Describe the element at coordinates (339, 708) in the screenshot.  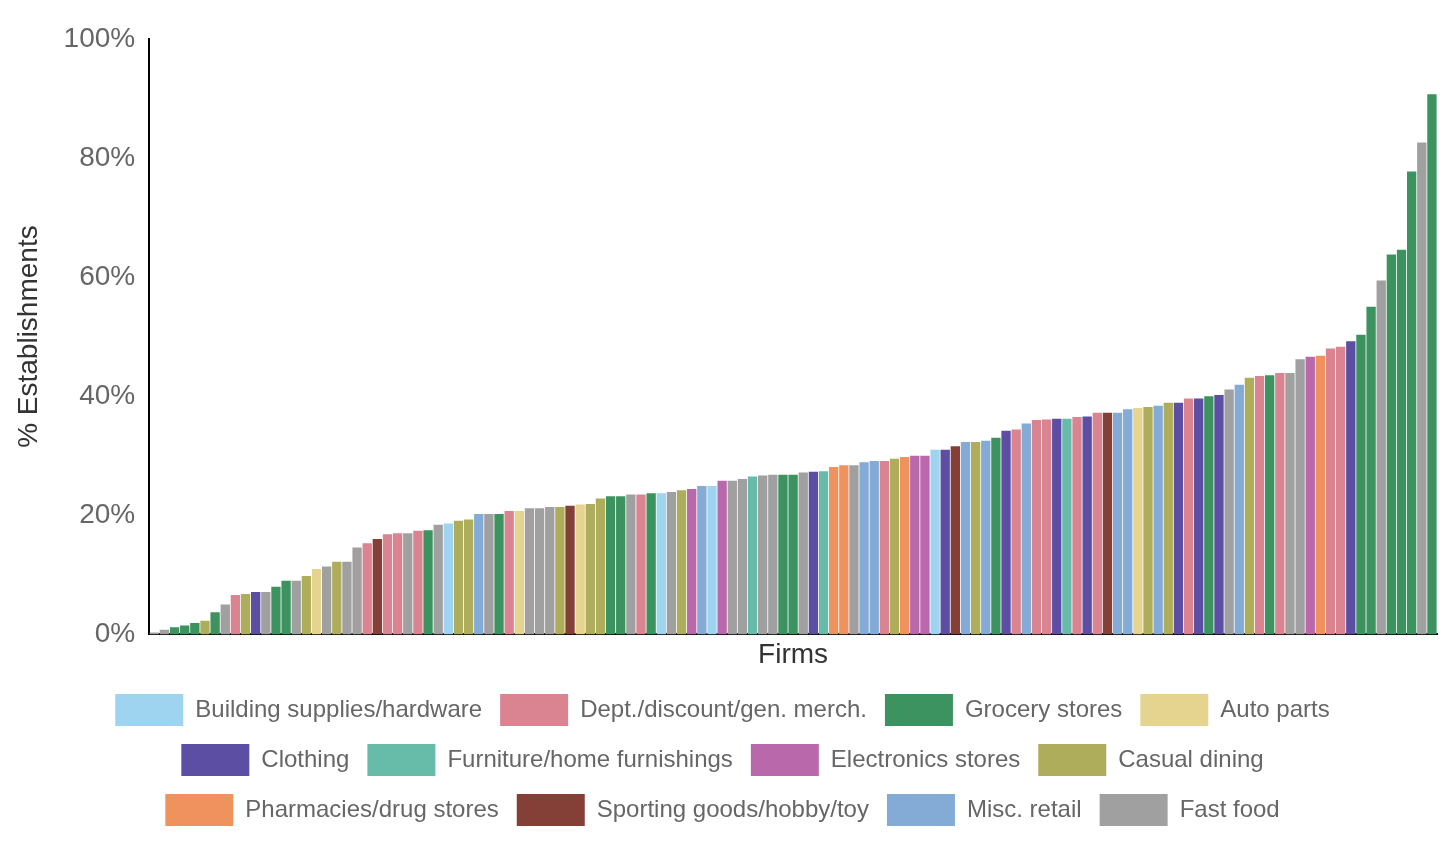
I see `legend-label: Building supplies/hardware` at that location.